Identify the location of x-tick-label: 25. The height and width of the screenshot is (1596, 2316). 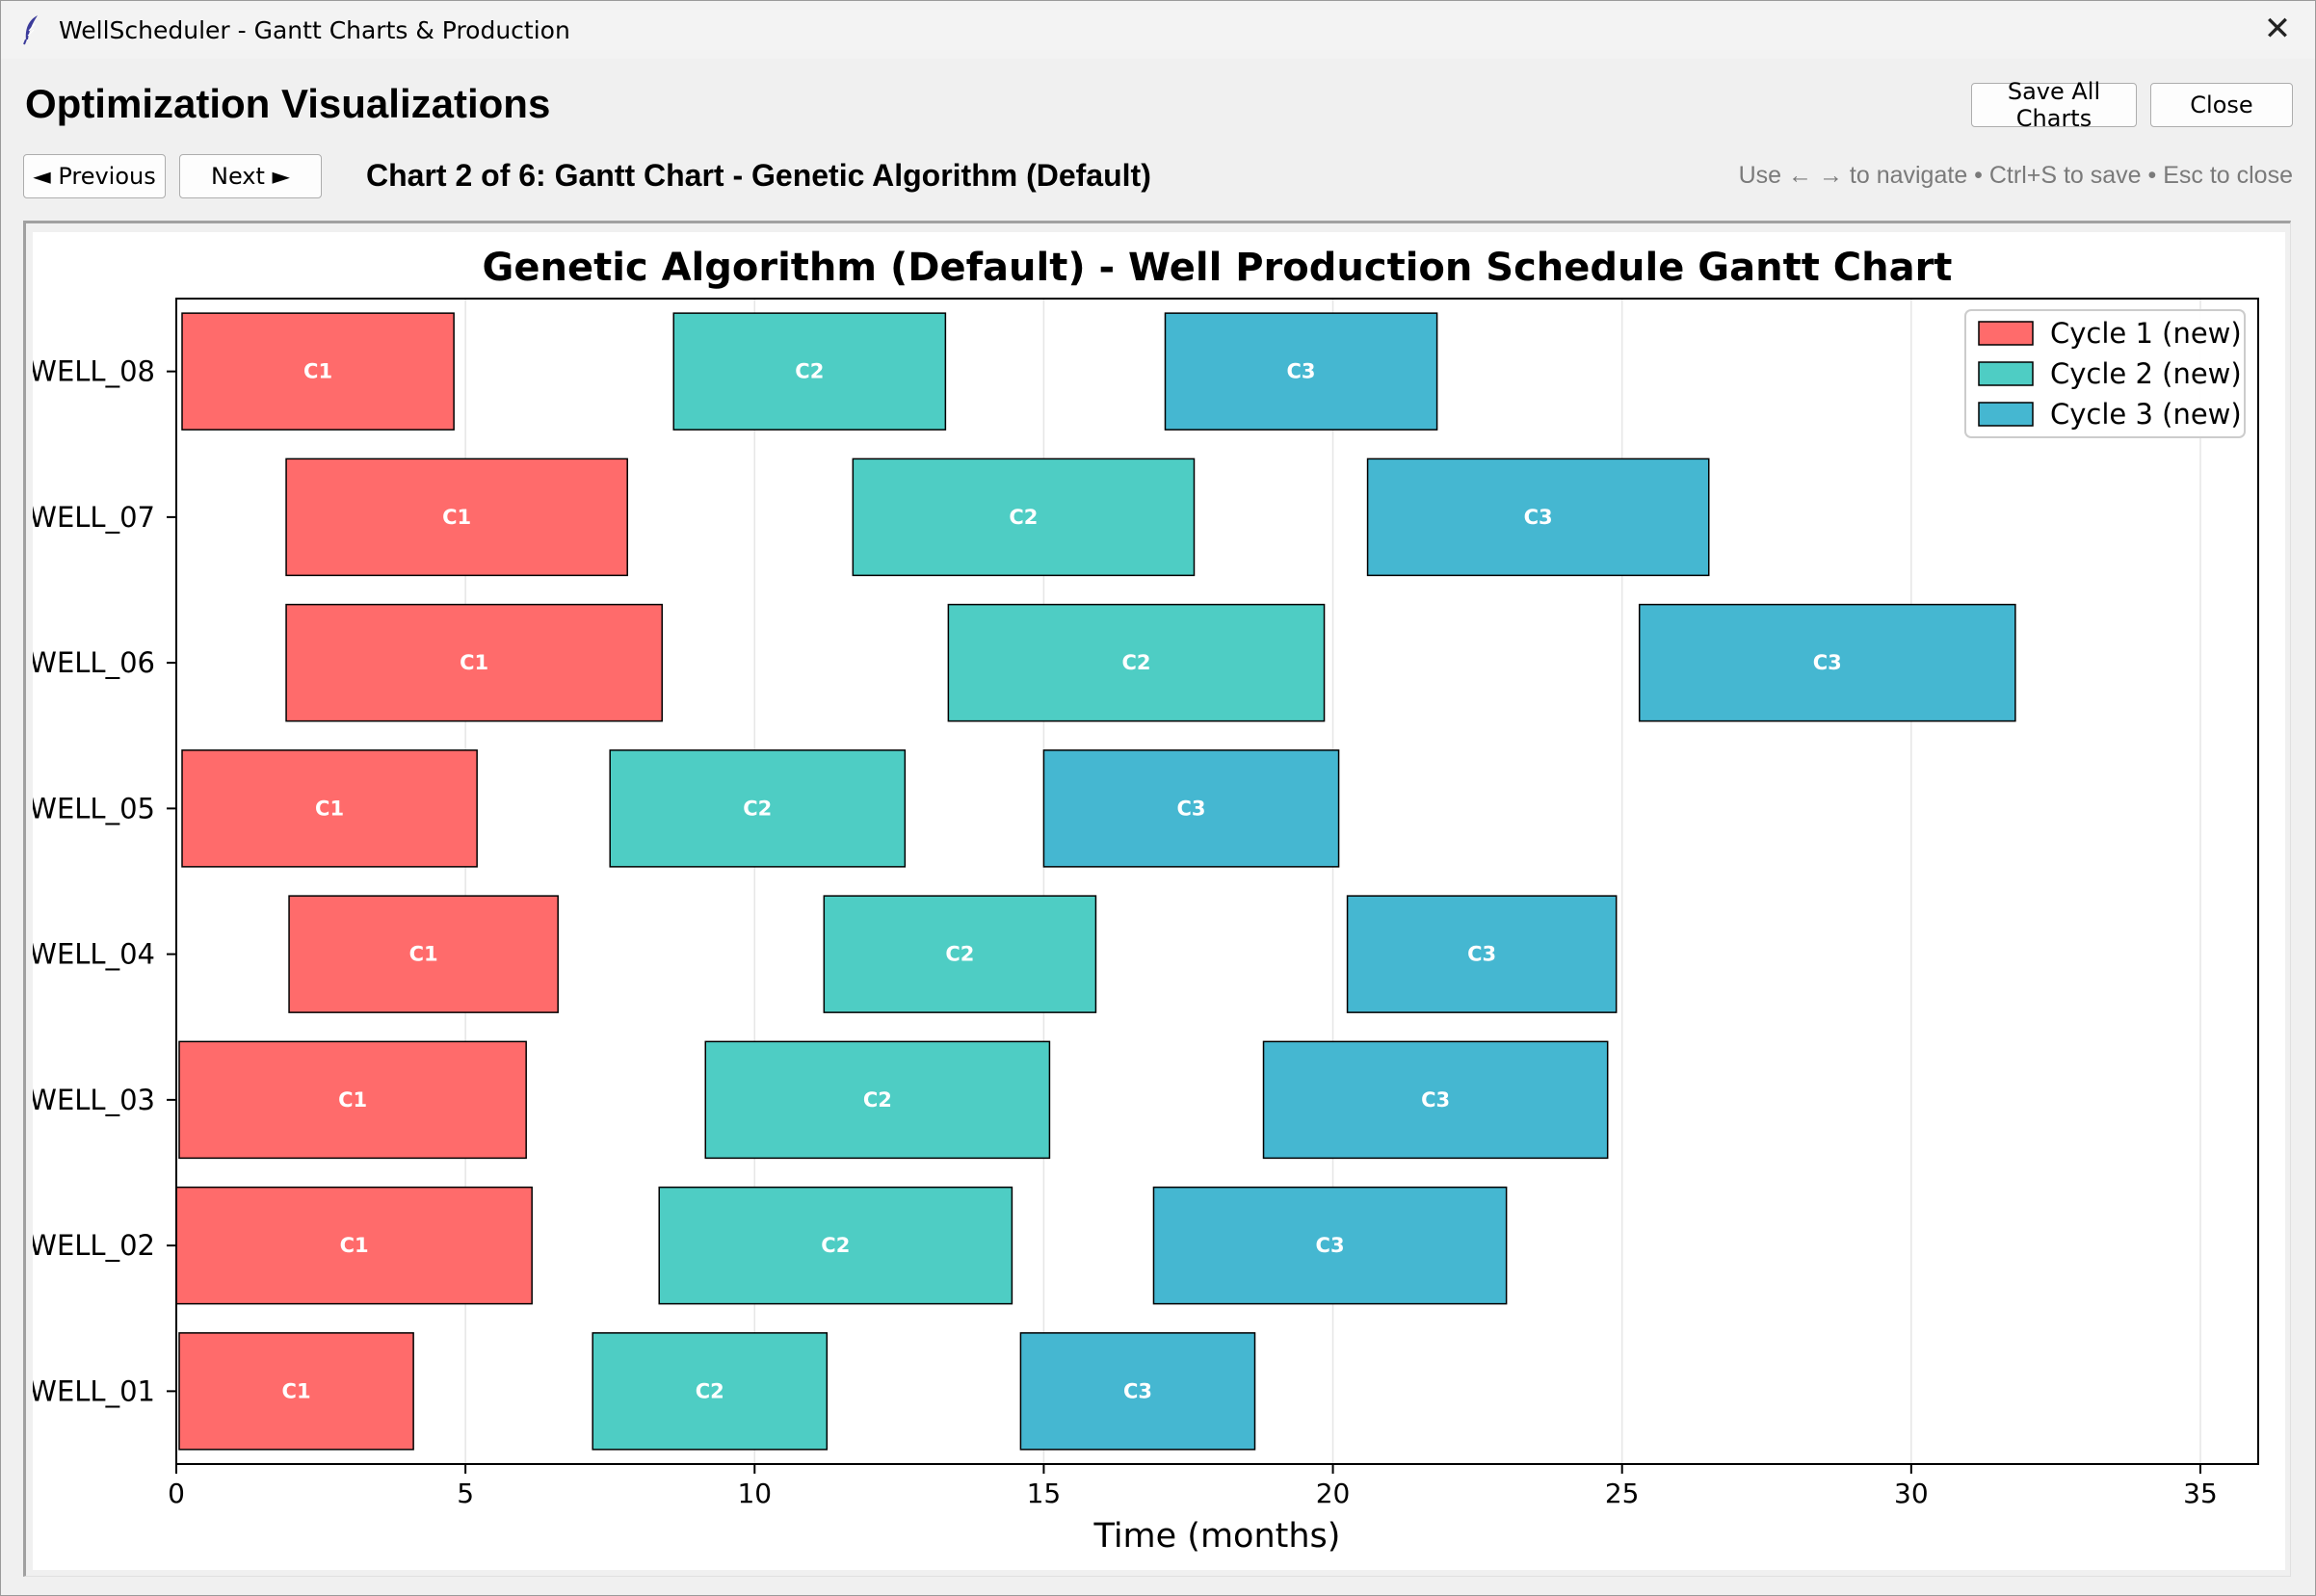
(1622, 1494).